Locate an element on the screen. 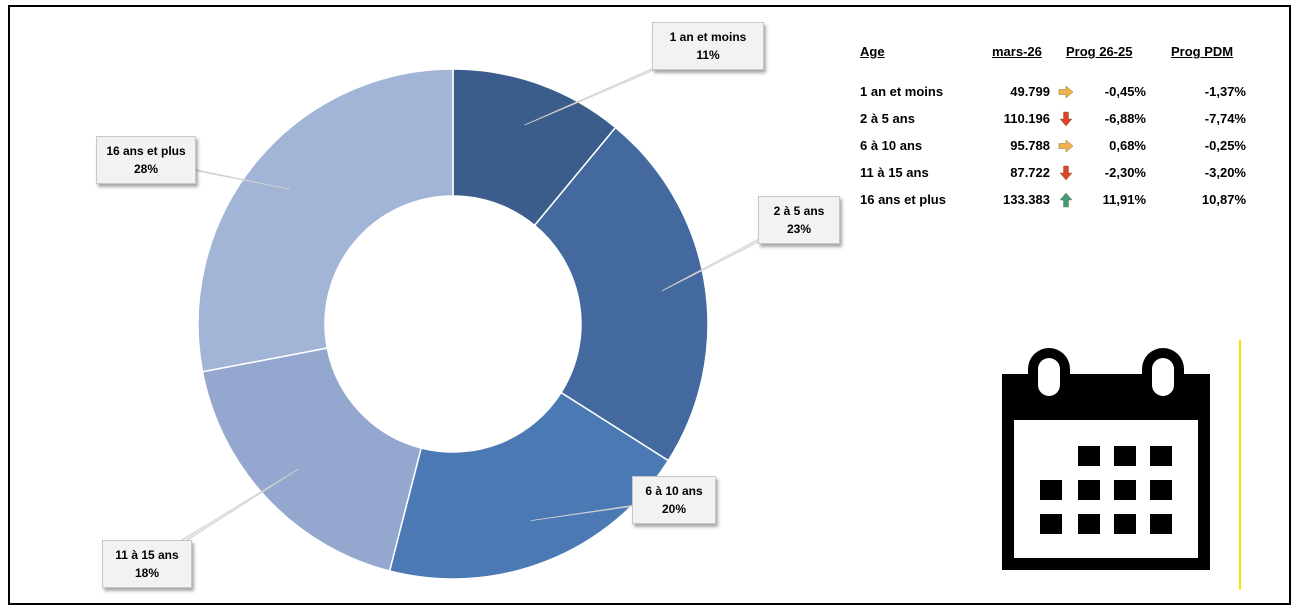 The image size is (1295, 605). data-label-percent: 20% is located at coordinates (674, 509).